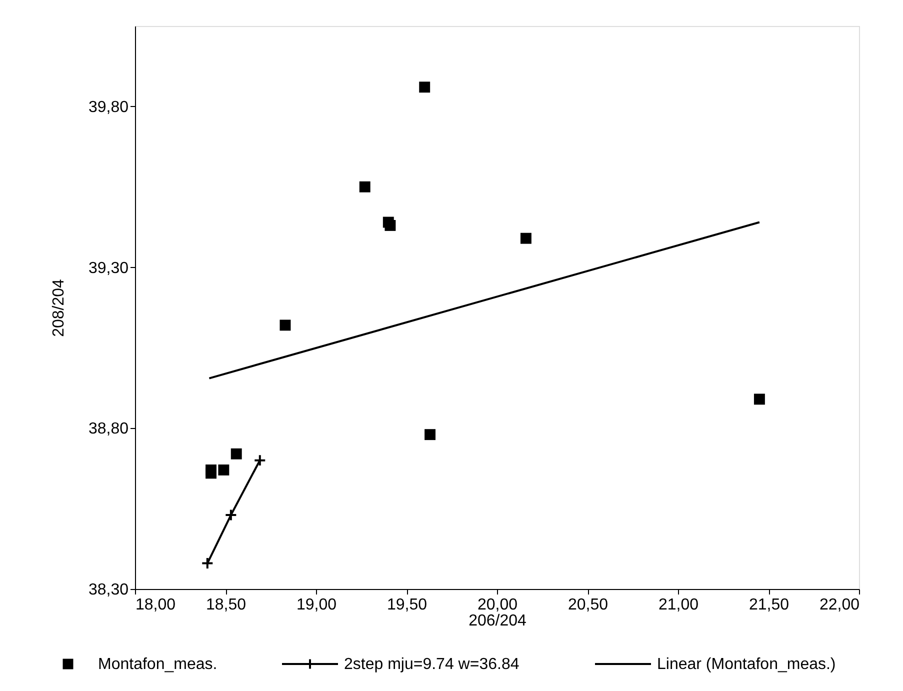 Image resolution: width=903 pixels, height=691 pixels. I want to click on x-tick-label: 18,00, so click(156, 605).